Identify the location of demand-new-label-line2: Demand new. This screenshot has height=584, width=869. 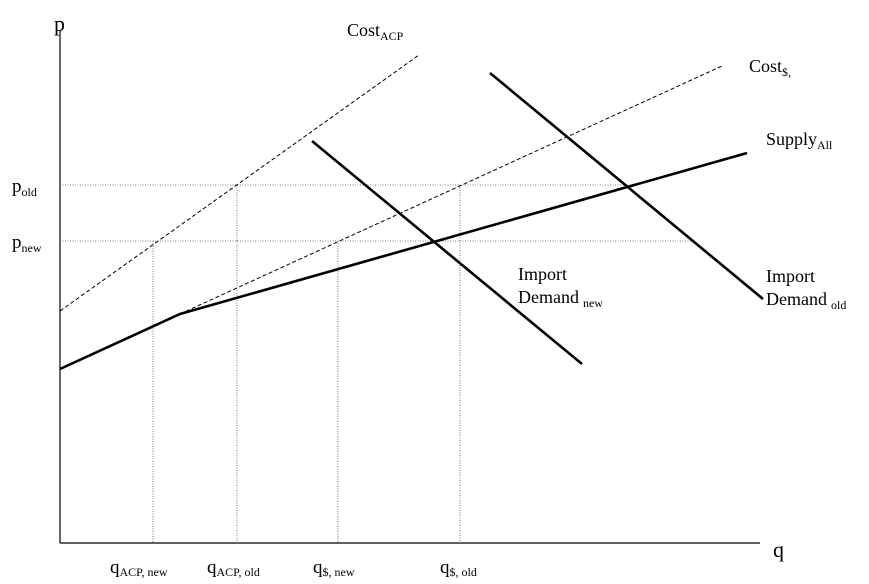
(560, 298).